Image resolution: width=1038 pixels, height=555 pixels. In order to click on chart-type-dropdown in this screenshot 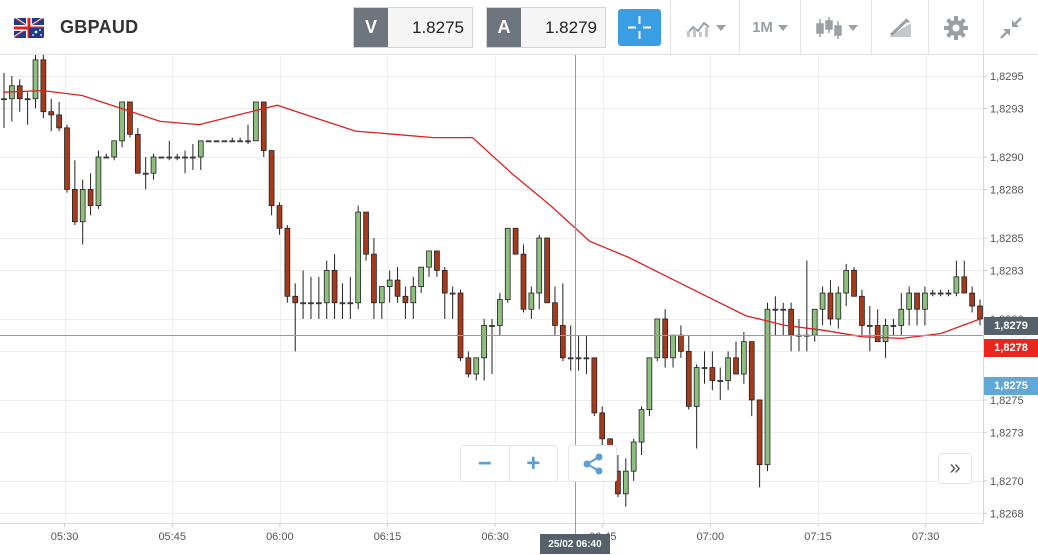, I will do `click(705, 27)`.